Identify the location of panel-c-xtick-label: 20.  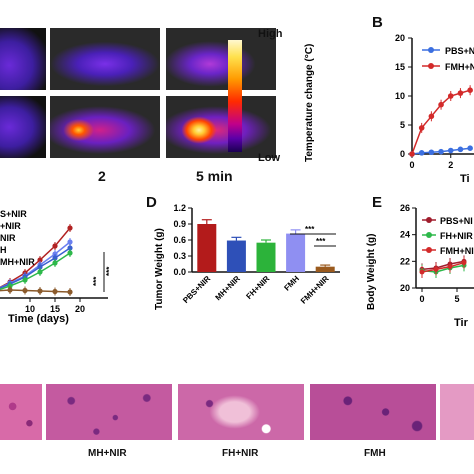
(80, 309).